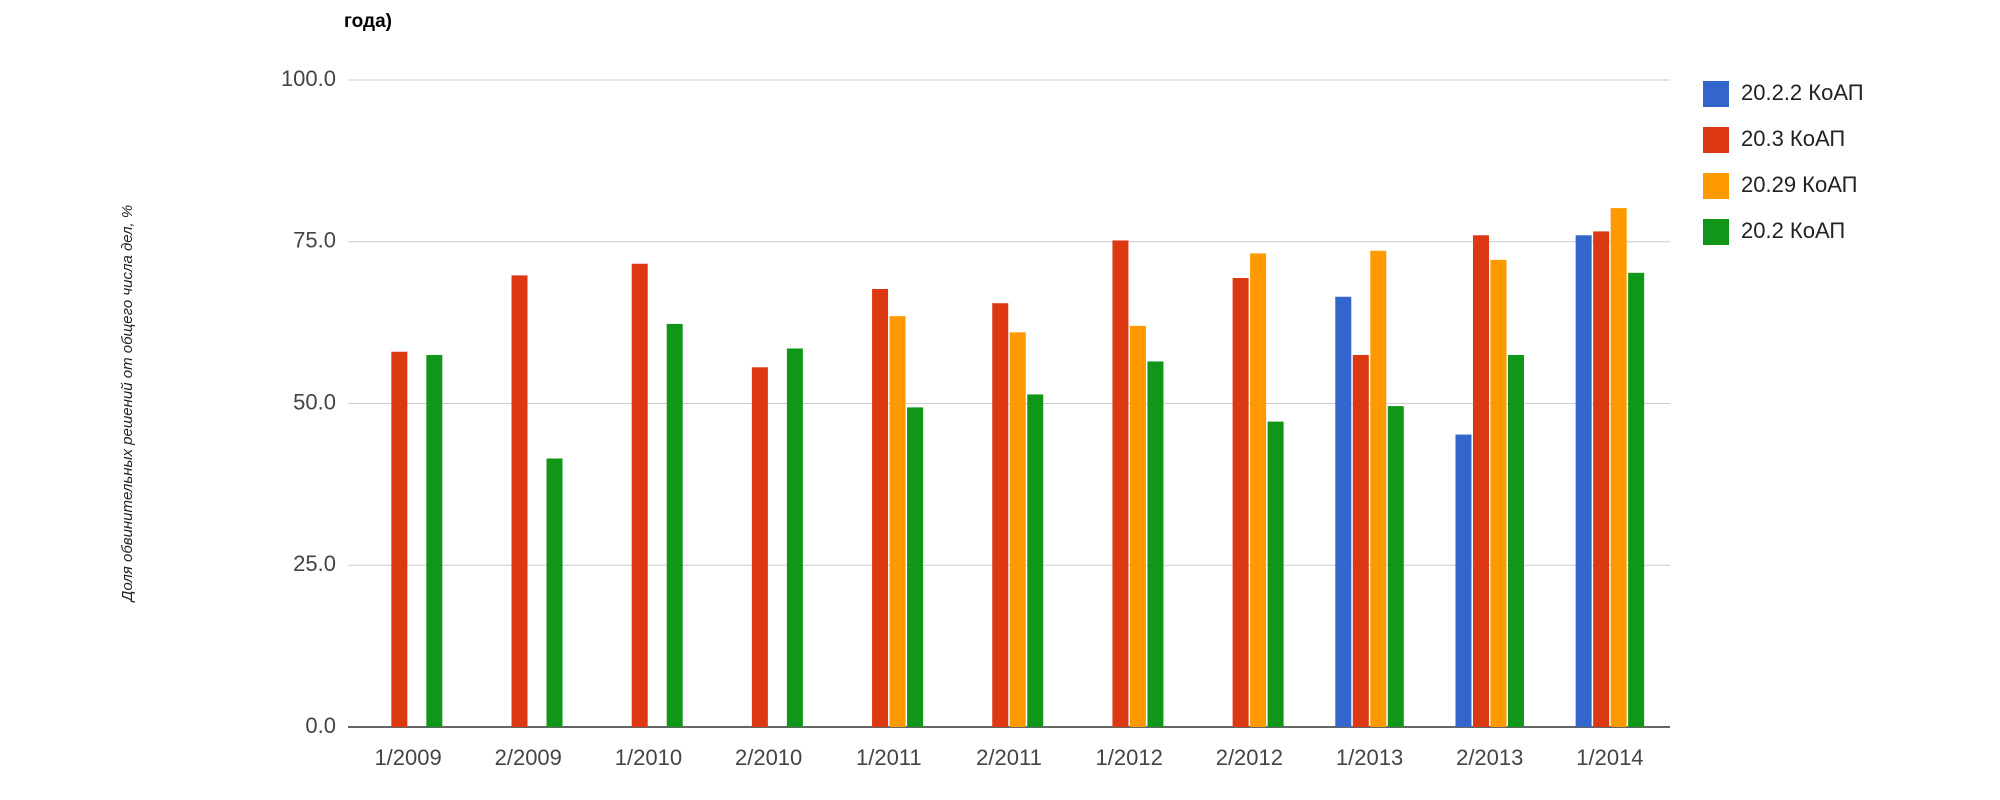 Image resolution: width=2000 pixels, height=800 pixels. What do you see at coordinates (314, 563) in the screenshot?
I see `y-tick-label: 25.0` at bounding box center [314, 563].